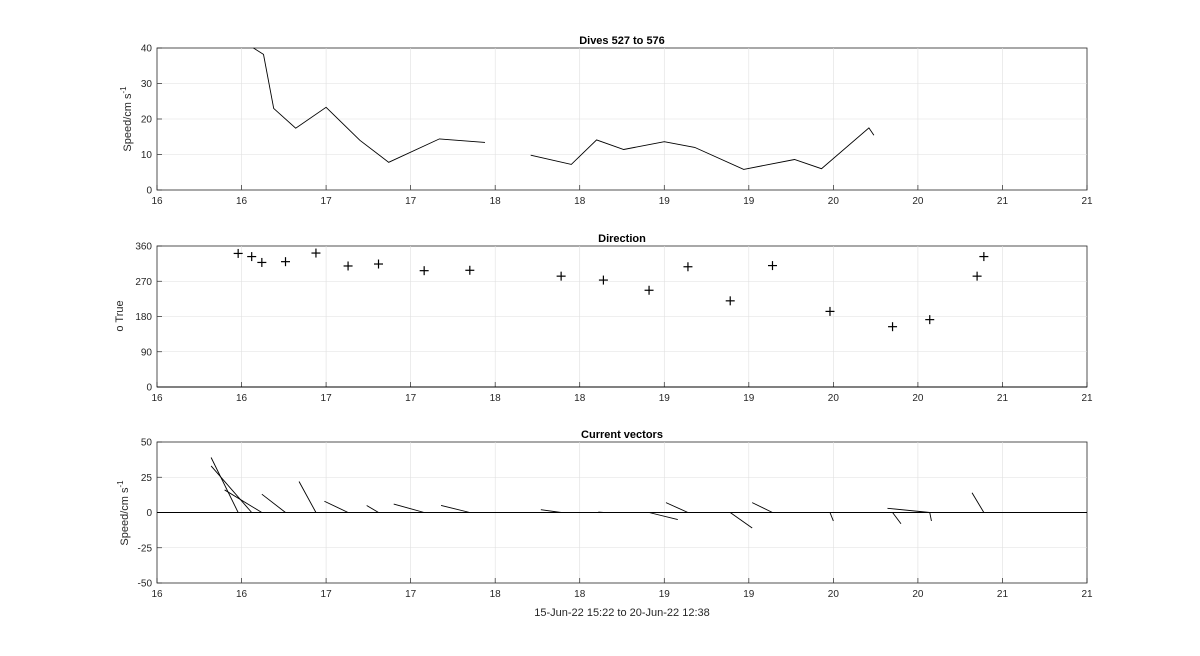 The height and width of the screenshot is (656, 1200). I want to click on y-tick-label: 25, so click(147, 478).